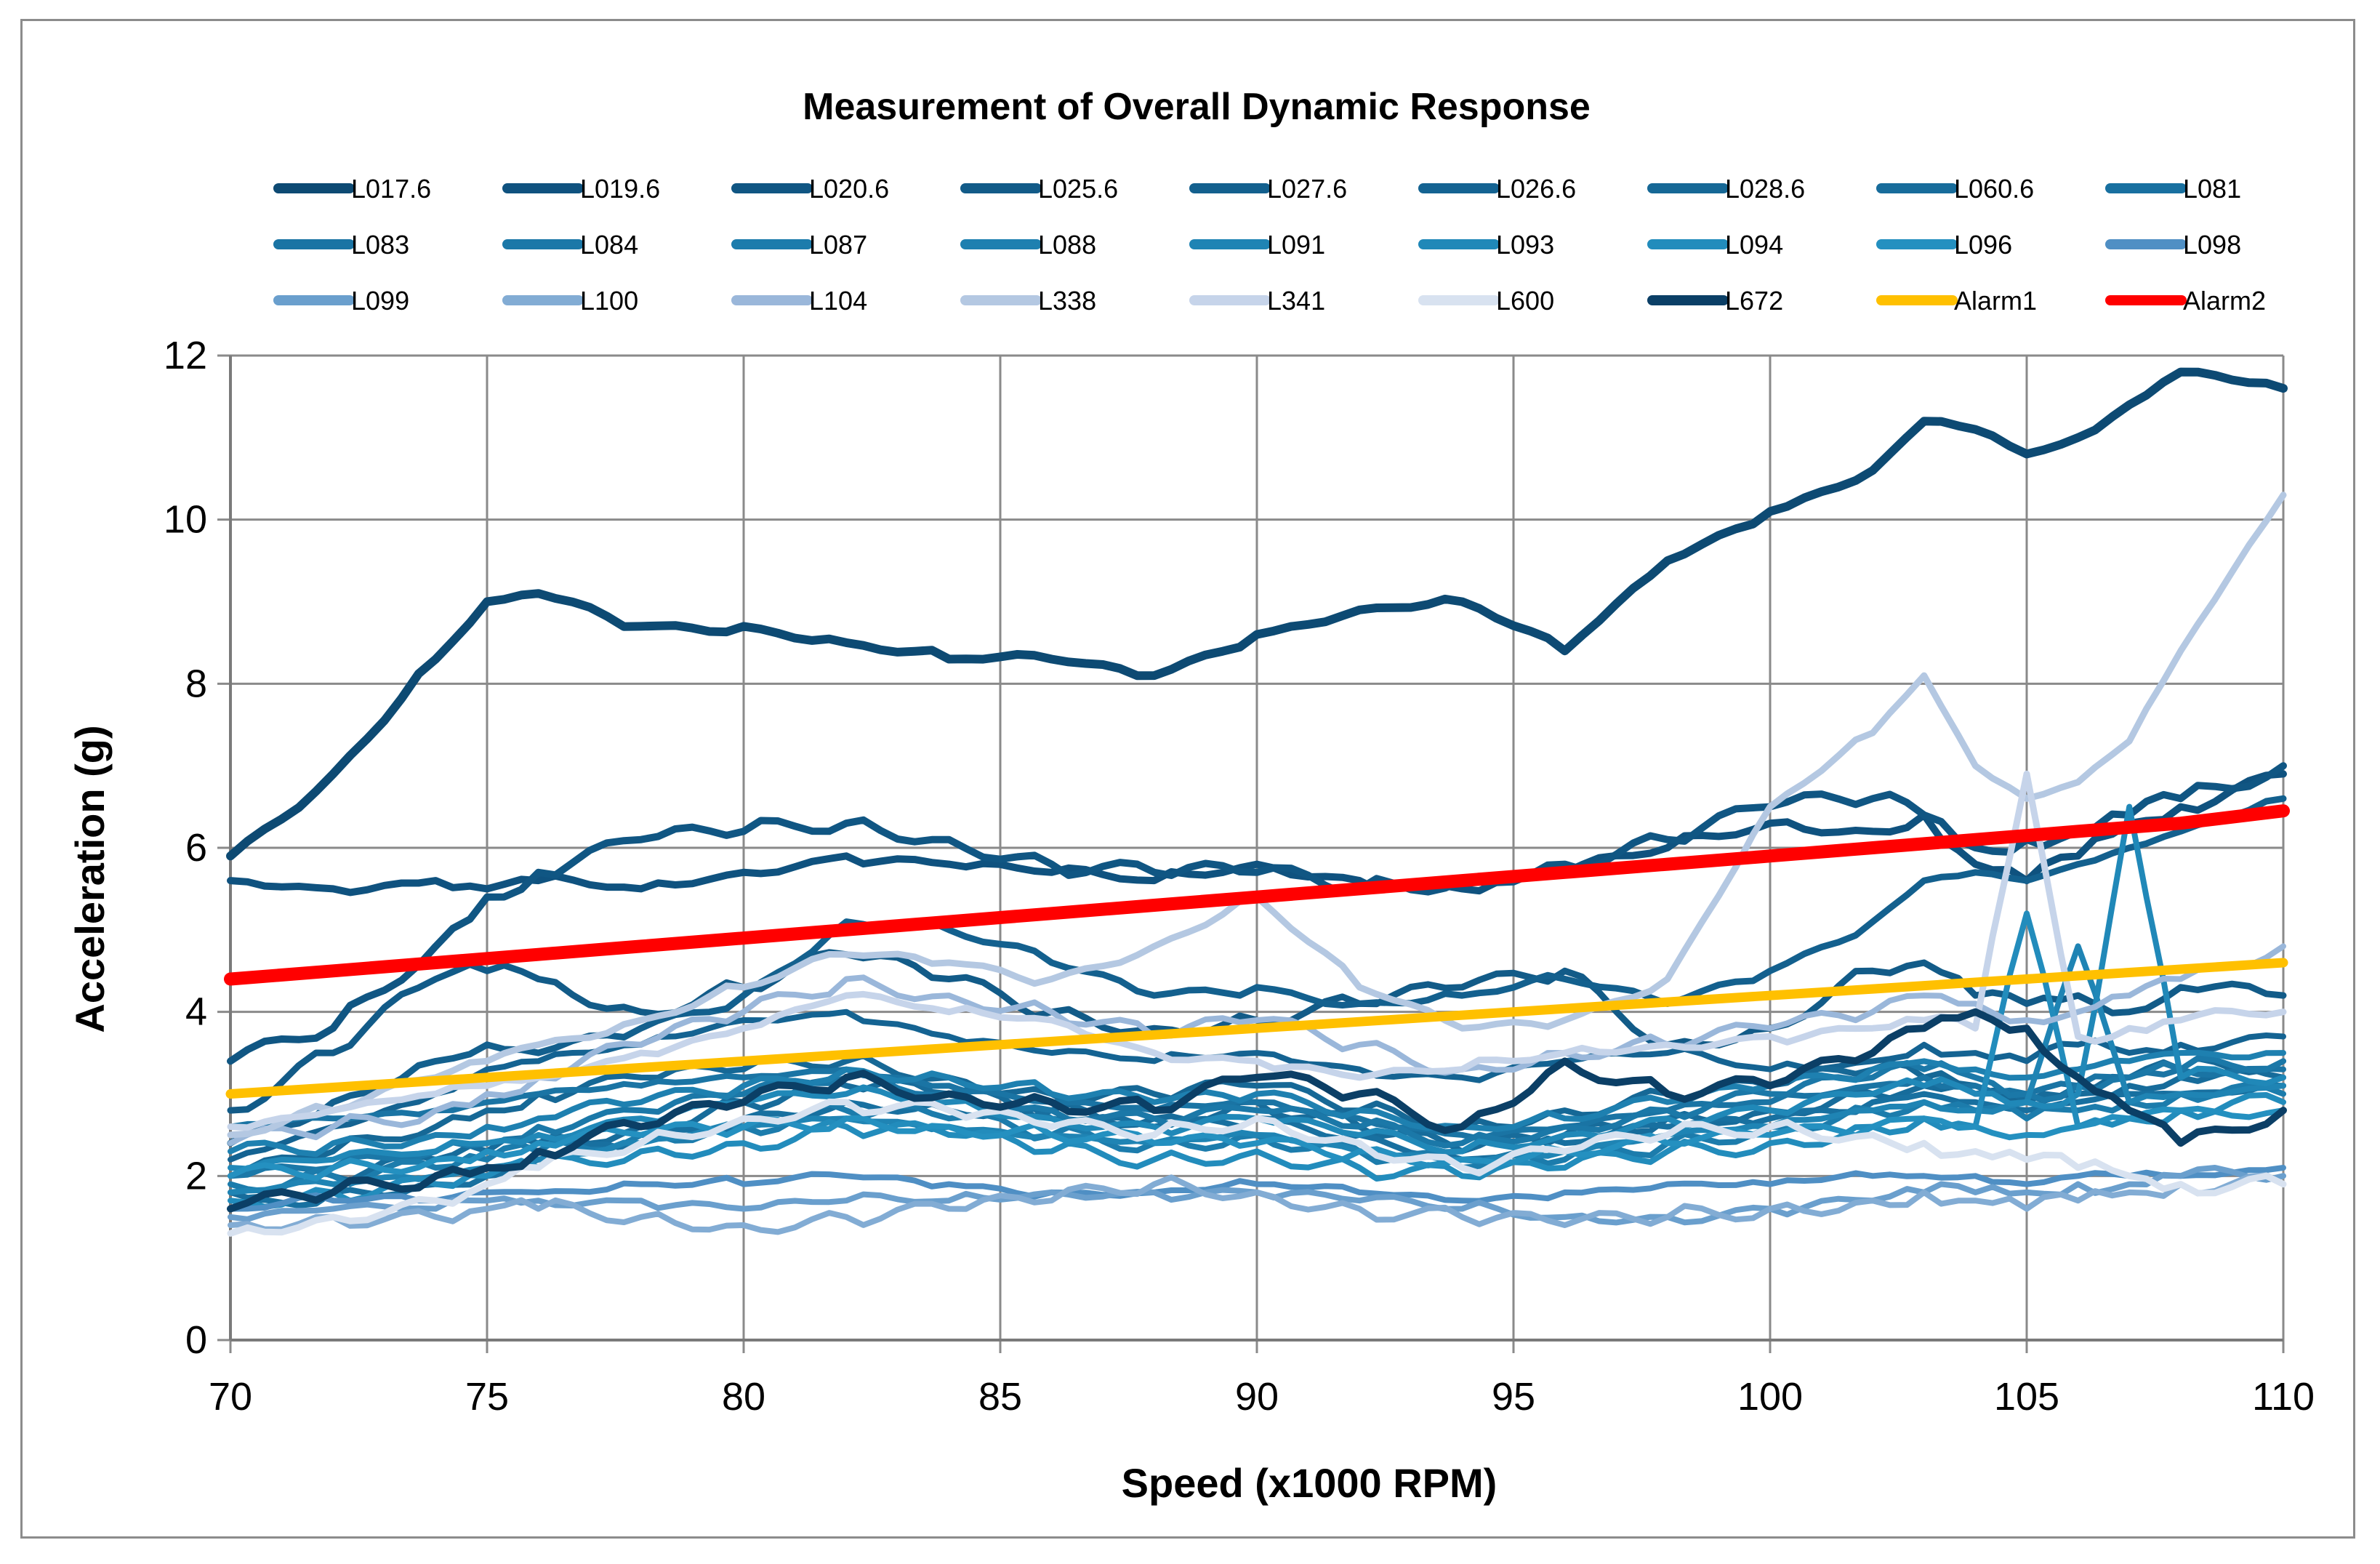 The width and height of the screenshot is (2380, 1564). I want to click on x-axis-title: Speed (x1000 RPM), so click(1309, 1483).